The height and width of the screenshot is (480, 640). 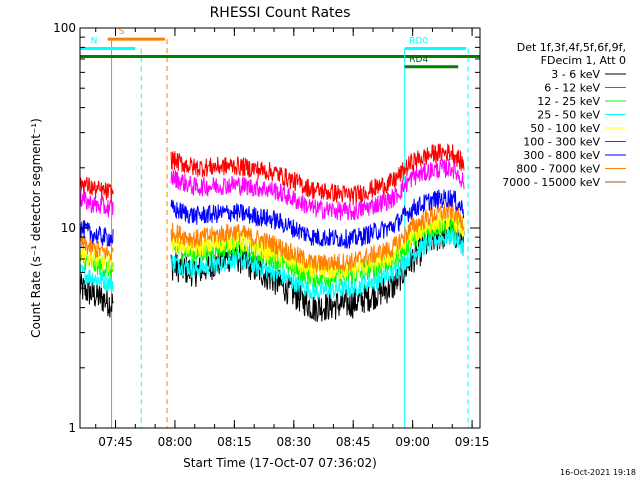 I want to click on x-tick-label-1: 08:00, so click(x=175, y=442).